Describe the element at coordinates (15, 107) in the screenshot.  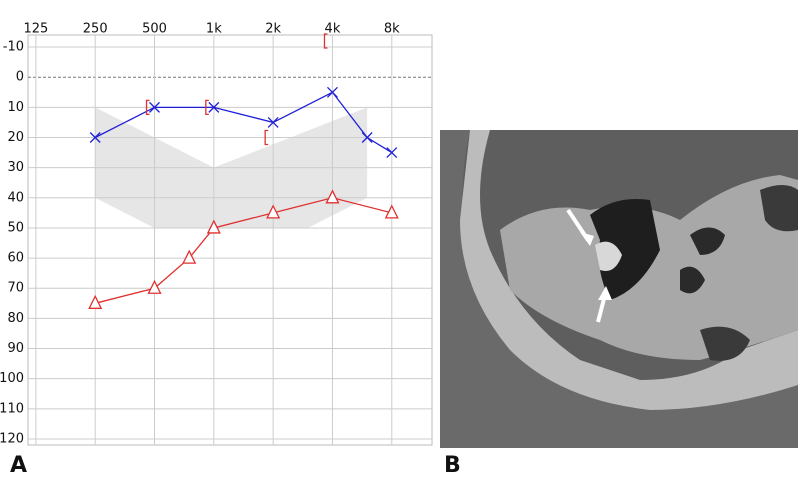
I see `y-tick-label: 10` at that location.